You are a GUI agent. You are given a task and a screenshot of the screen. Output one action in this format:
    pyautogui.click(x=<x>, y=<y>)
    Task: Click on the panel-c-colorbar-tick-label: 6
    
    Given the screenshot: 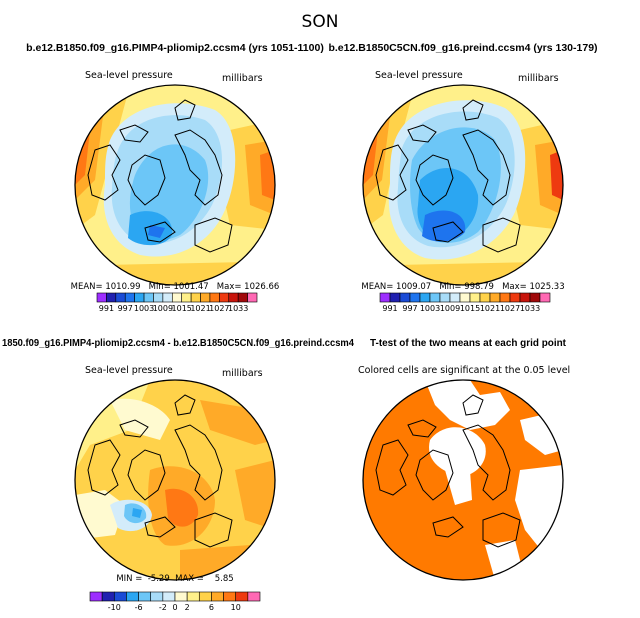 What is the action you would take?
    pyautogui.click(x=211, y=607)
    